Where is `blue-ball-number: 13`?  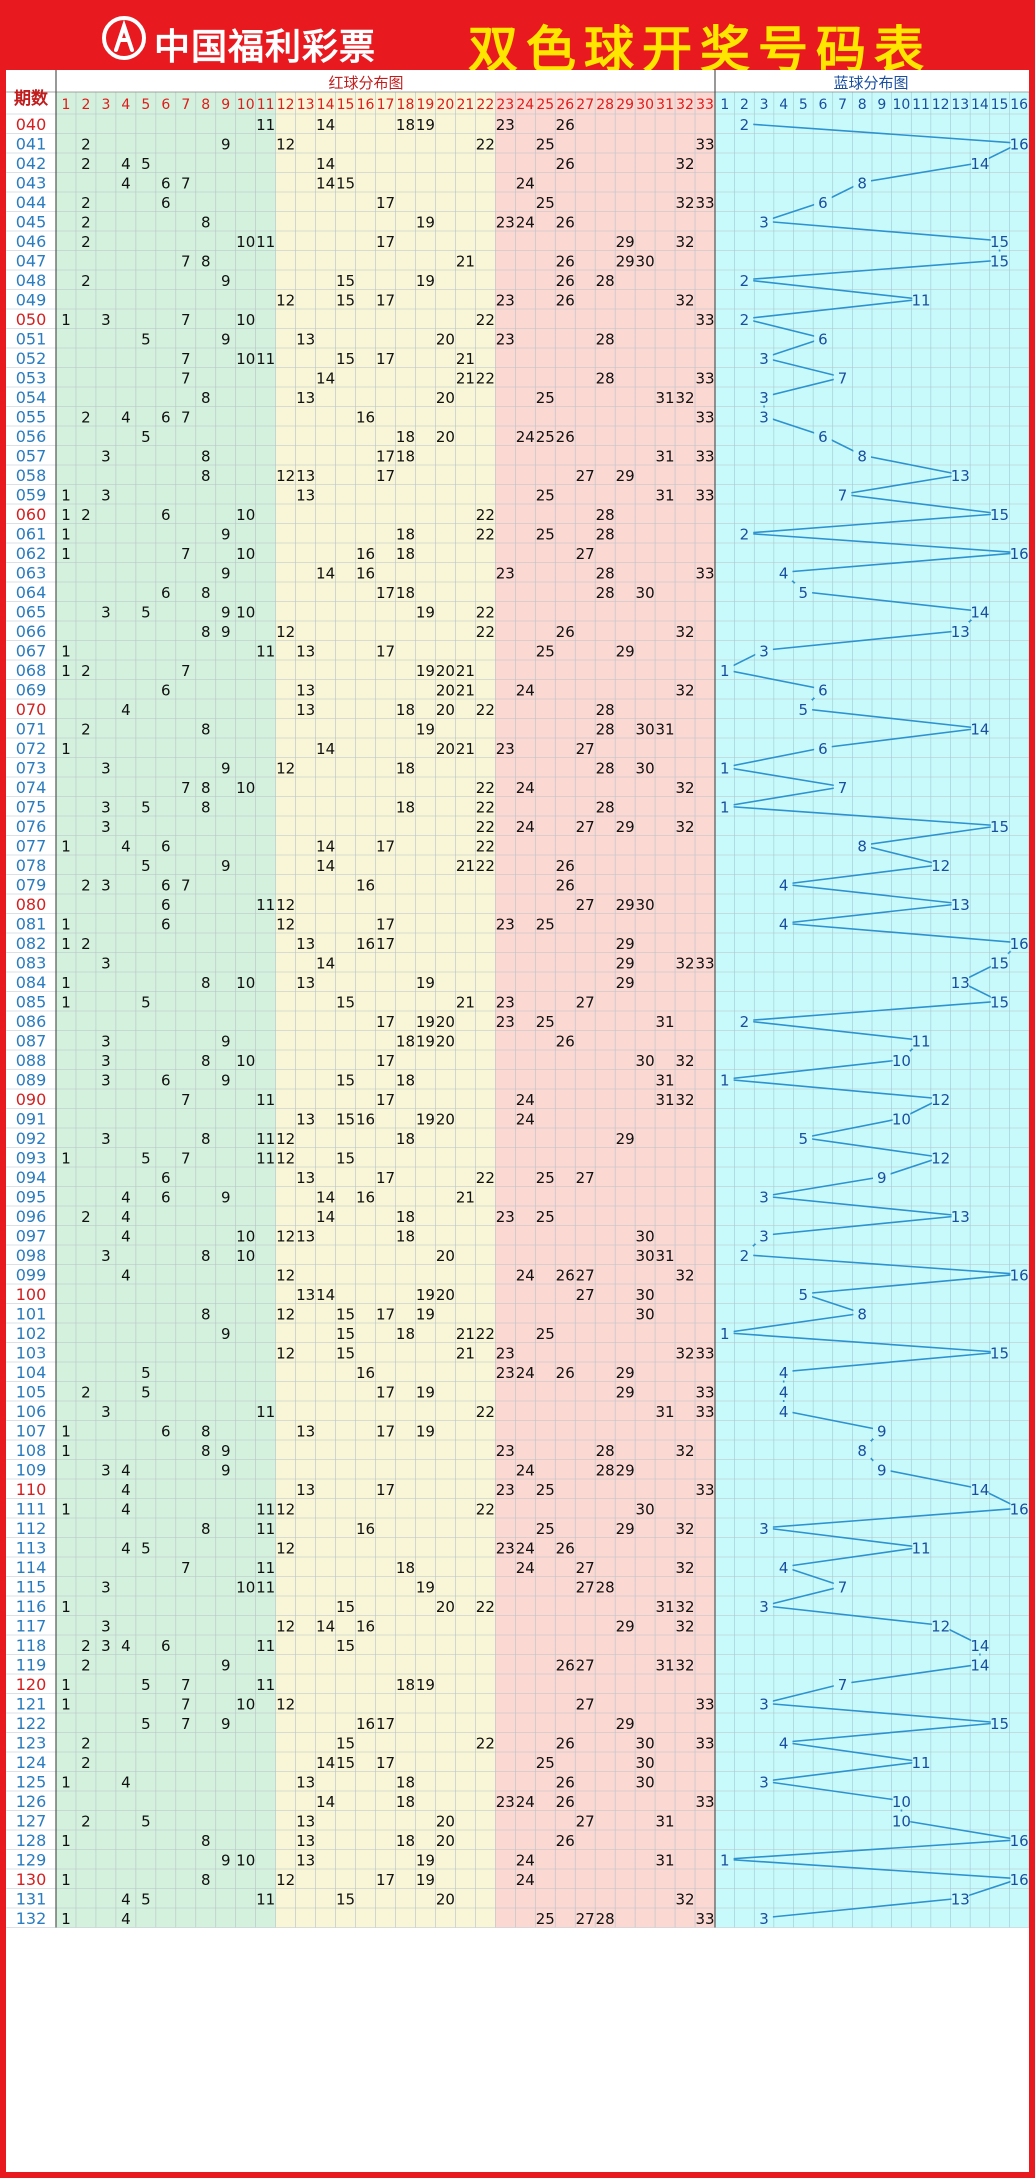 blue-ball-number: 13 is located at coordinates (960, 1217).